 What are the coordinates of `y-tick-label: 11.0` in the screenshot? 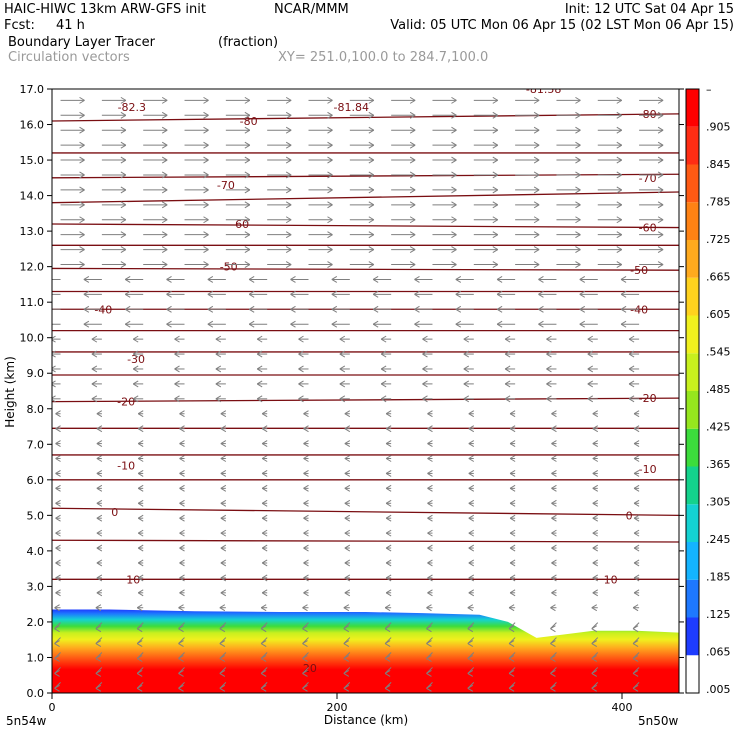 It's located at (32, 302).